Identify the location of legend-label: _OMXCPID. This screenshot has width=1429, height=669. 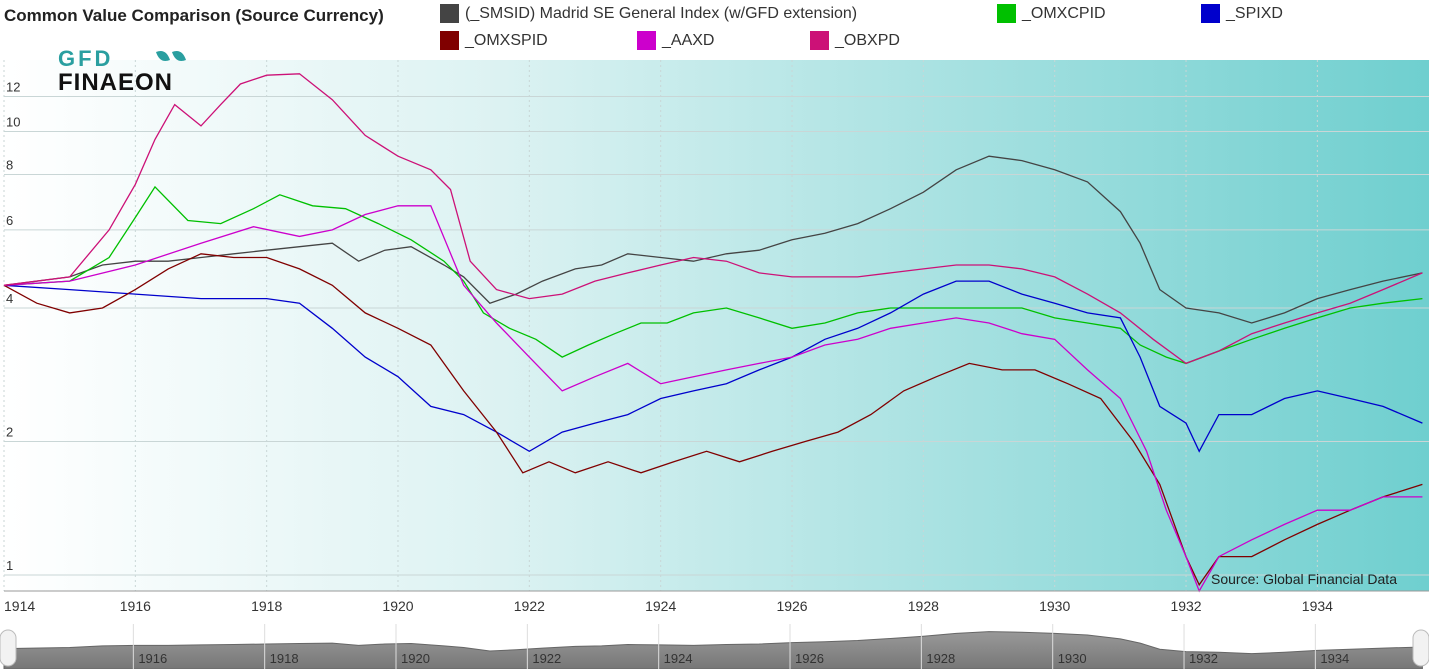
(1064, 13).